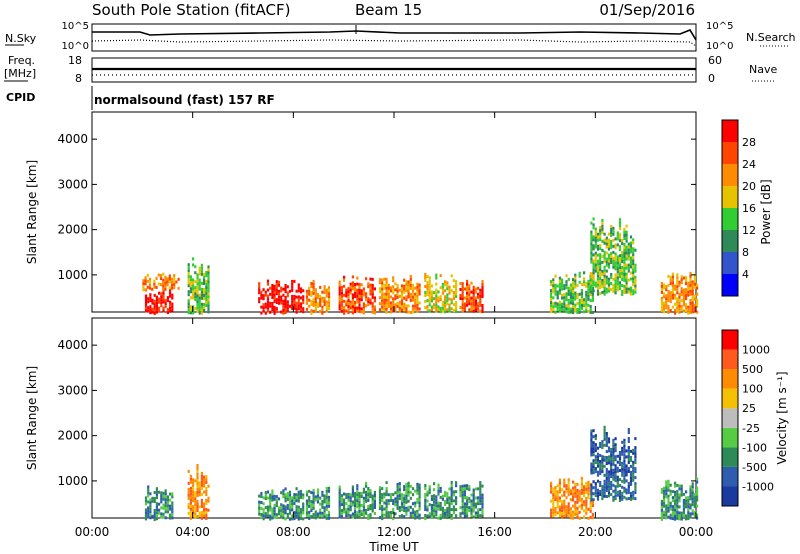 The width and height of the screenshot is (800, 554). I want to click on velocity-colorbar-swatch, so click(730, 398).